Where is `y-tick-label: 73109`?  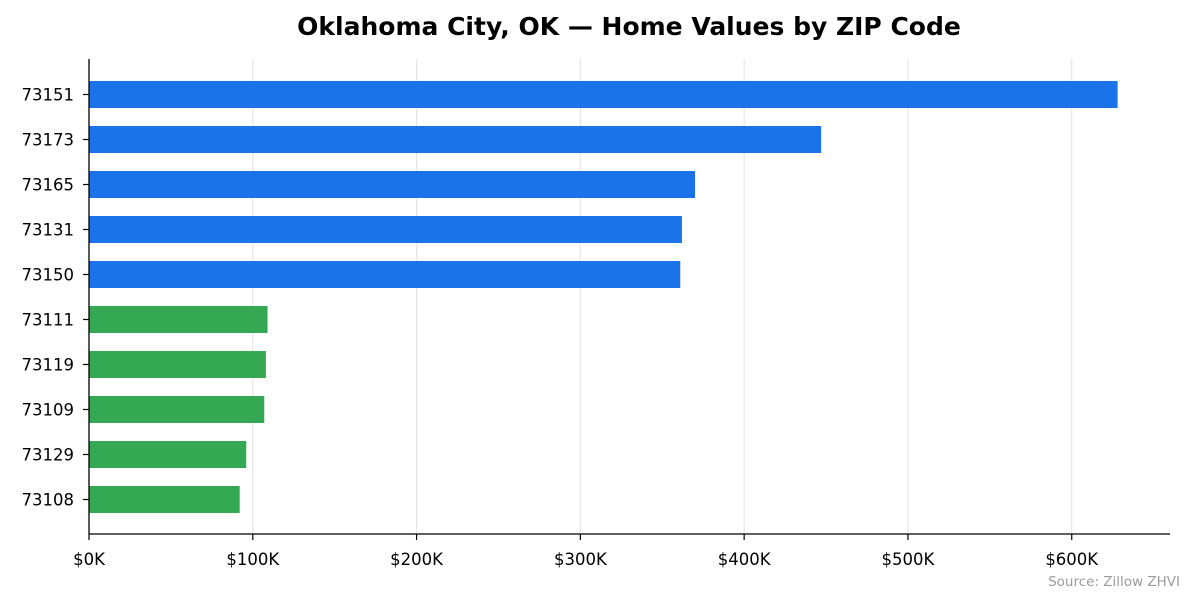 y-tick-label: 73109 is located at coordinates (48, 410).